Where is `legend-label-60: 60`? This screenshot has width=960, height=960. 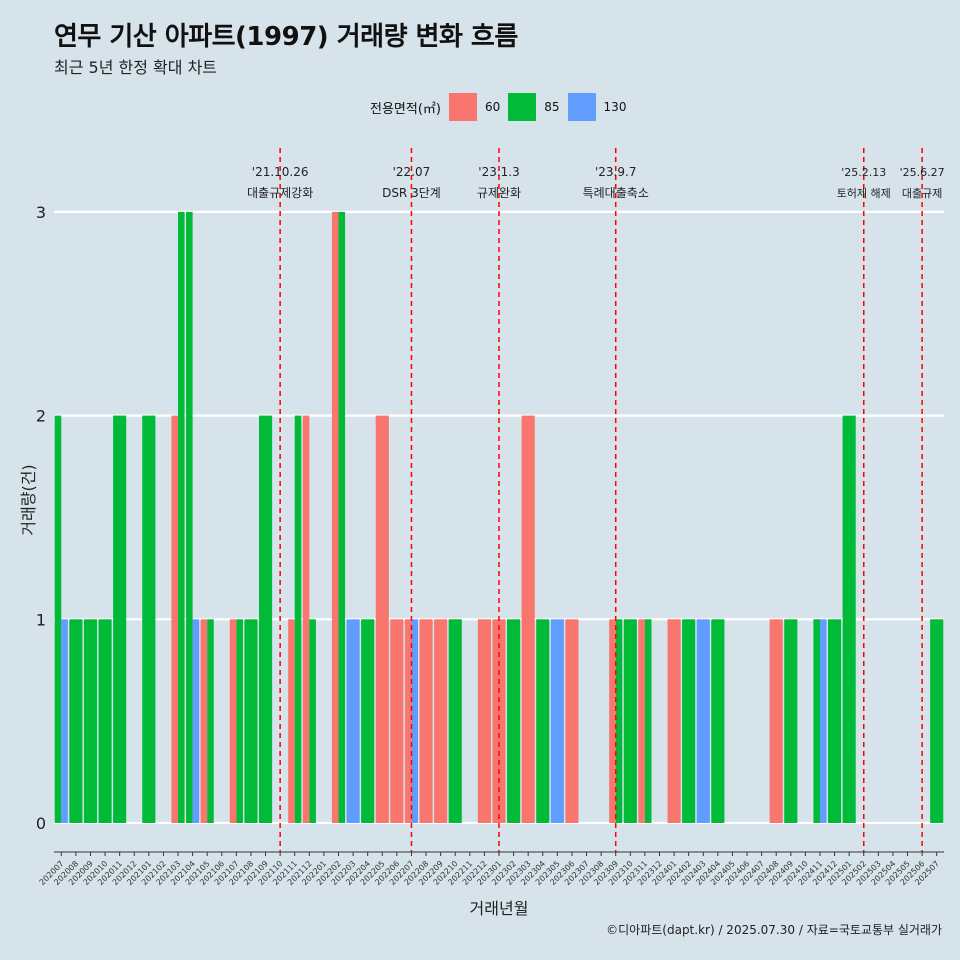
legend-label-60: 60 is located at coordinates (492, 107).